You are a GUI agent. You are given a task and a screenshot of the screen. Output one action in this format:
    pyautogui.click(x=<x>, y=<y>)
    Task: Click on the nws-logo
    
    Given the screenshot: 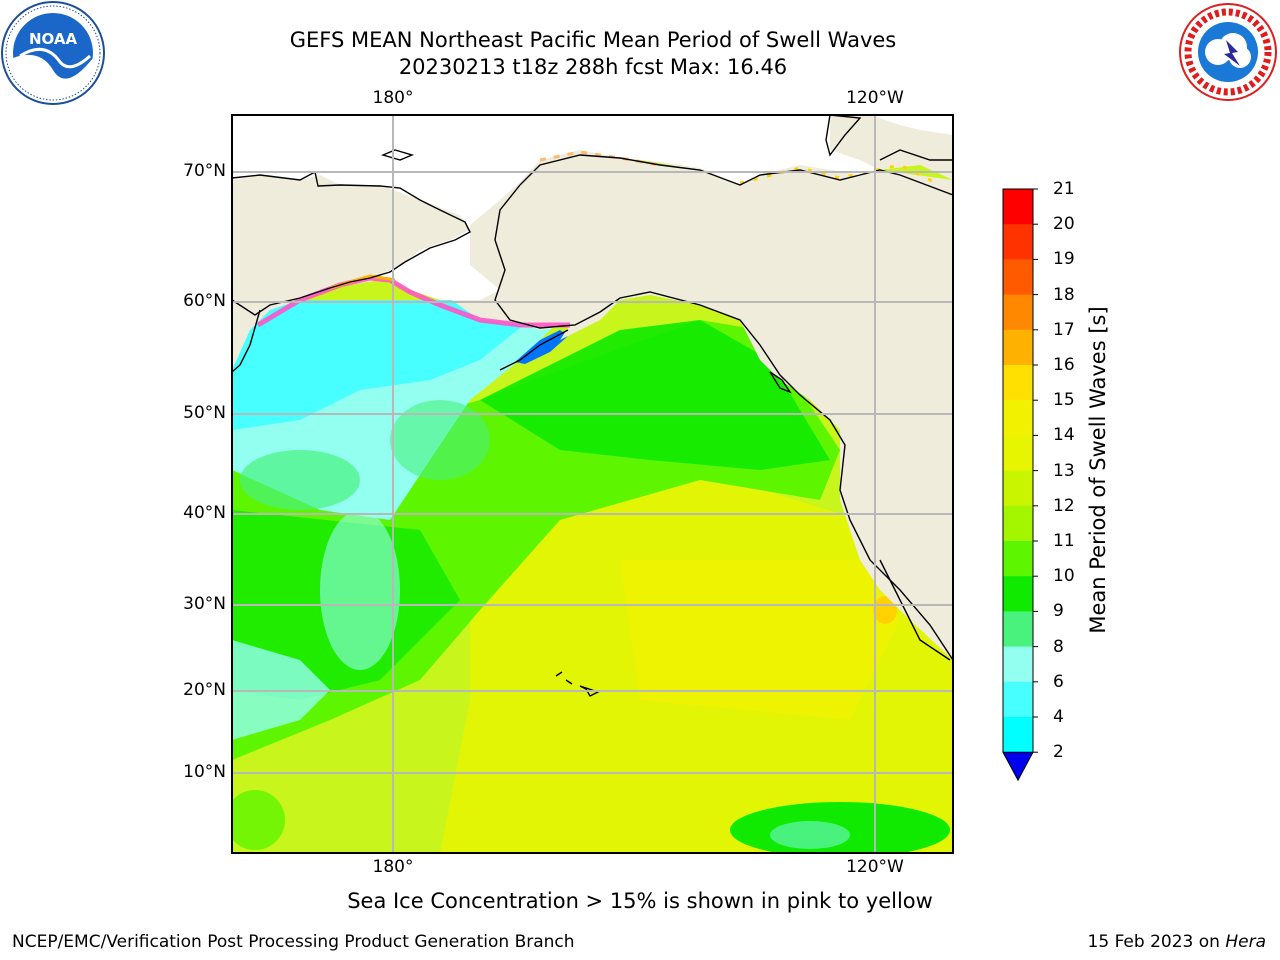 What is the action you would take?
    pyautogui.click(x=1228, y=52)
    